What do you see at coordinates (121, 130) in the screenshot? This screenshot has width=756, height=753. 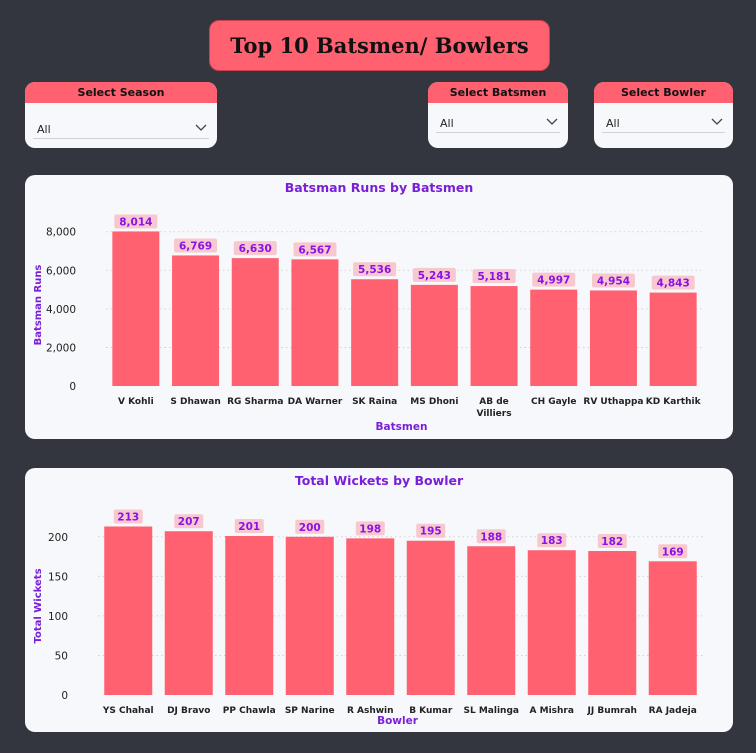 I see `season-dropdown: All` at bounding box center [121, 130].